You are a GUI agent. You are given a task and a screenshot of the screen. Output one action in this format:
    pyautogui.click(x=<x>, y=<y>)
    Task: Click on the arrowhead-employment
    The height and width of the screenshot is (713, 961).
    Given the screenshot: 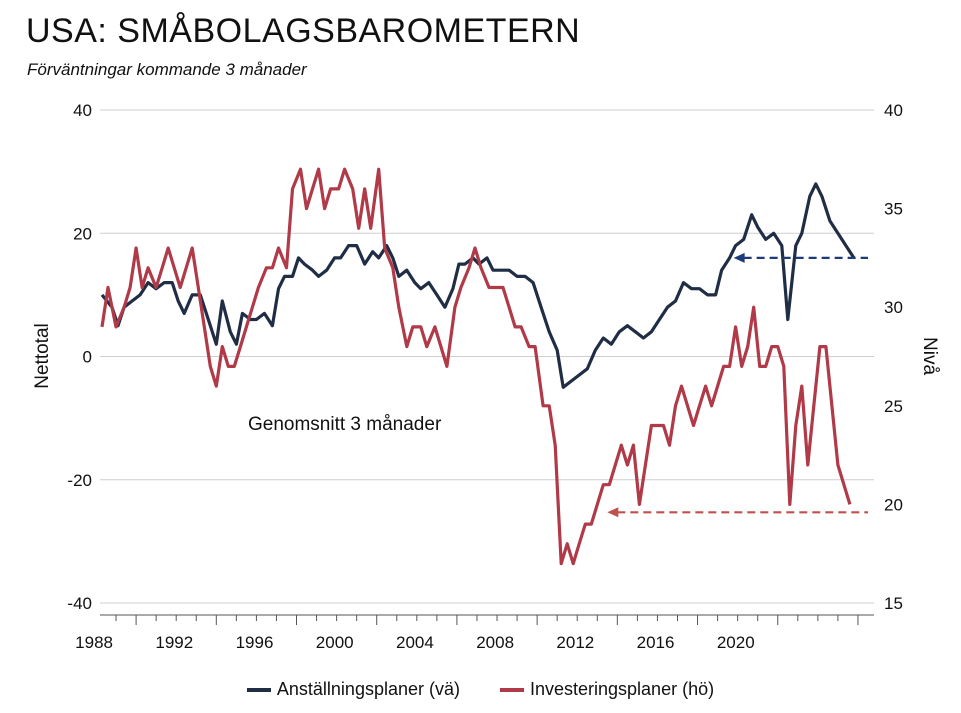 What is the action you would take?
    pyautogui.click(x=739, y=257)
    